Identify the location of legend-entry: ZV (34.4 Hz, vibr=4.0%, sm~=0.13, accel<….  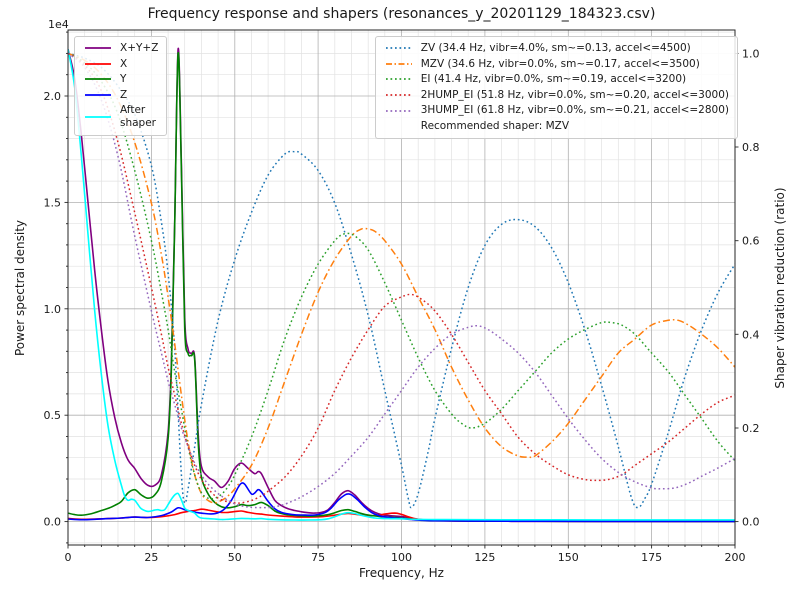
(556, 48).